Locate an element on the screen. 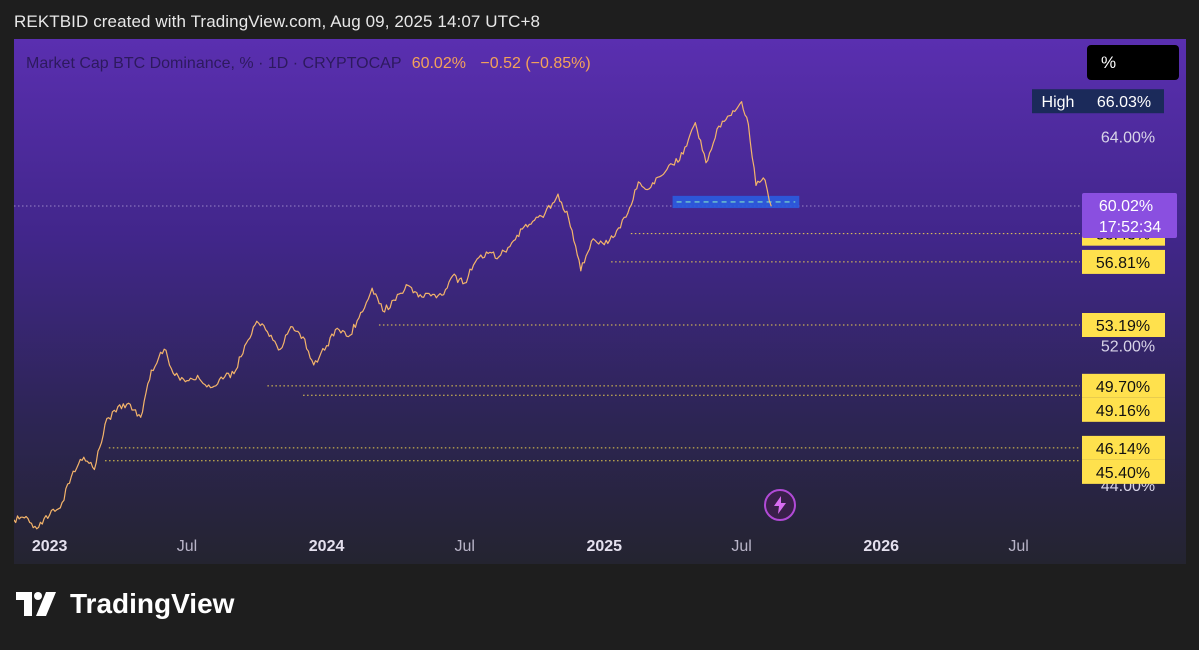 Image resolution: width=1199 pixels, height=650 pixels. support-zone is located at coordinates (736, 202).